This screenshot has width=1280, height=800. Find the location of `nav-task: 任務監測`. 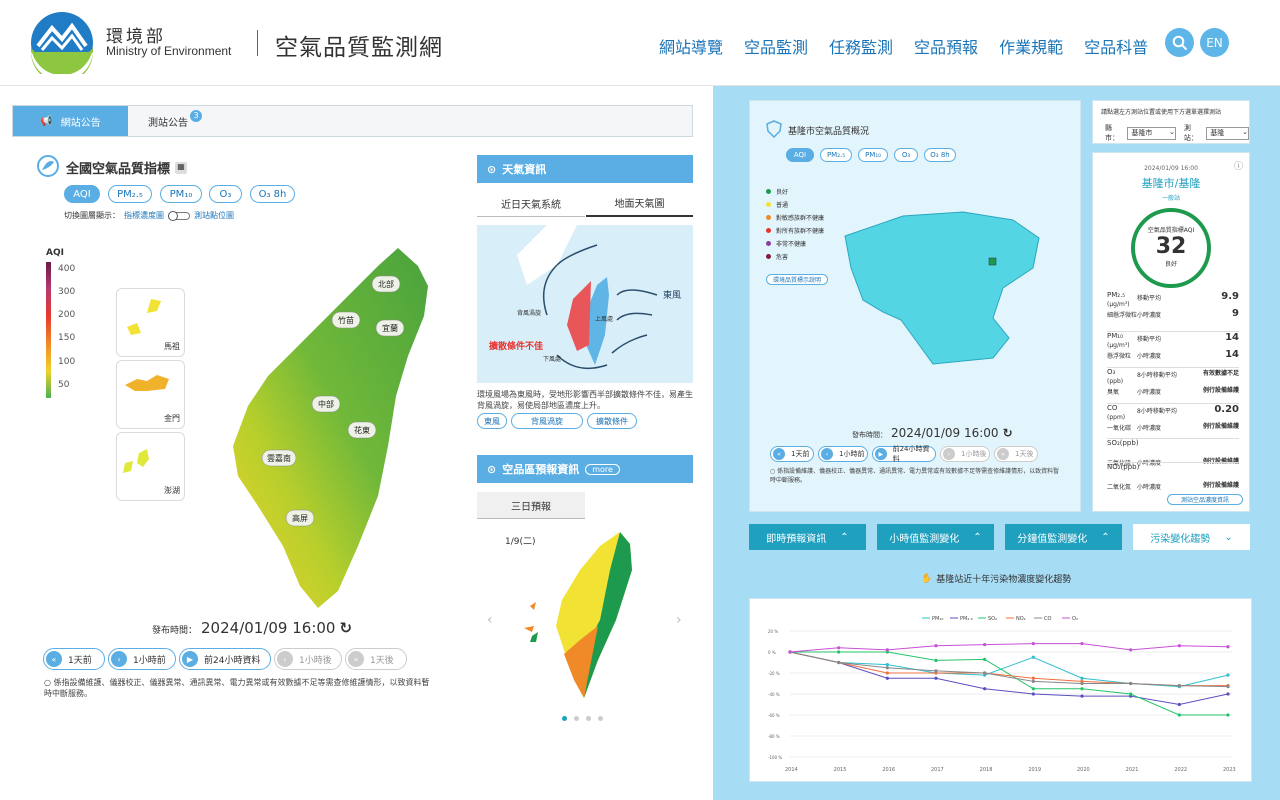

nav-task: 任務監測 is located at coordinates (861, 47).